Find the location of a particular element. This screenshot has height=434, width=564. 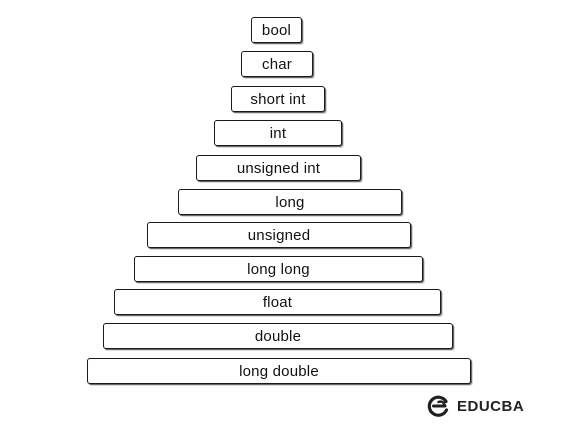

brand-name: EDUCBA is located at coordinates (491, 406).